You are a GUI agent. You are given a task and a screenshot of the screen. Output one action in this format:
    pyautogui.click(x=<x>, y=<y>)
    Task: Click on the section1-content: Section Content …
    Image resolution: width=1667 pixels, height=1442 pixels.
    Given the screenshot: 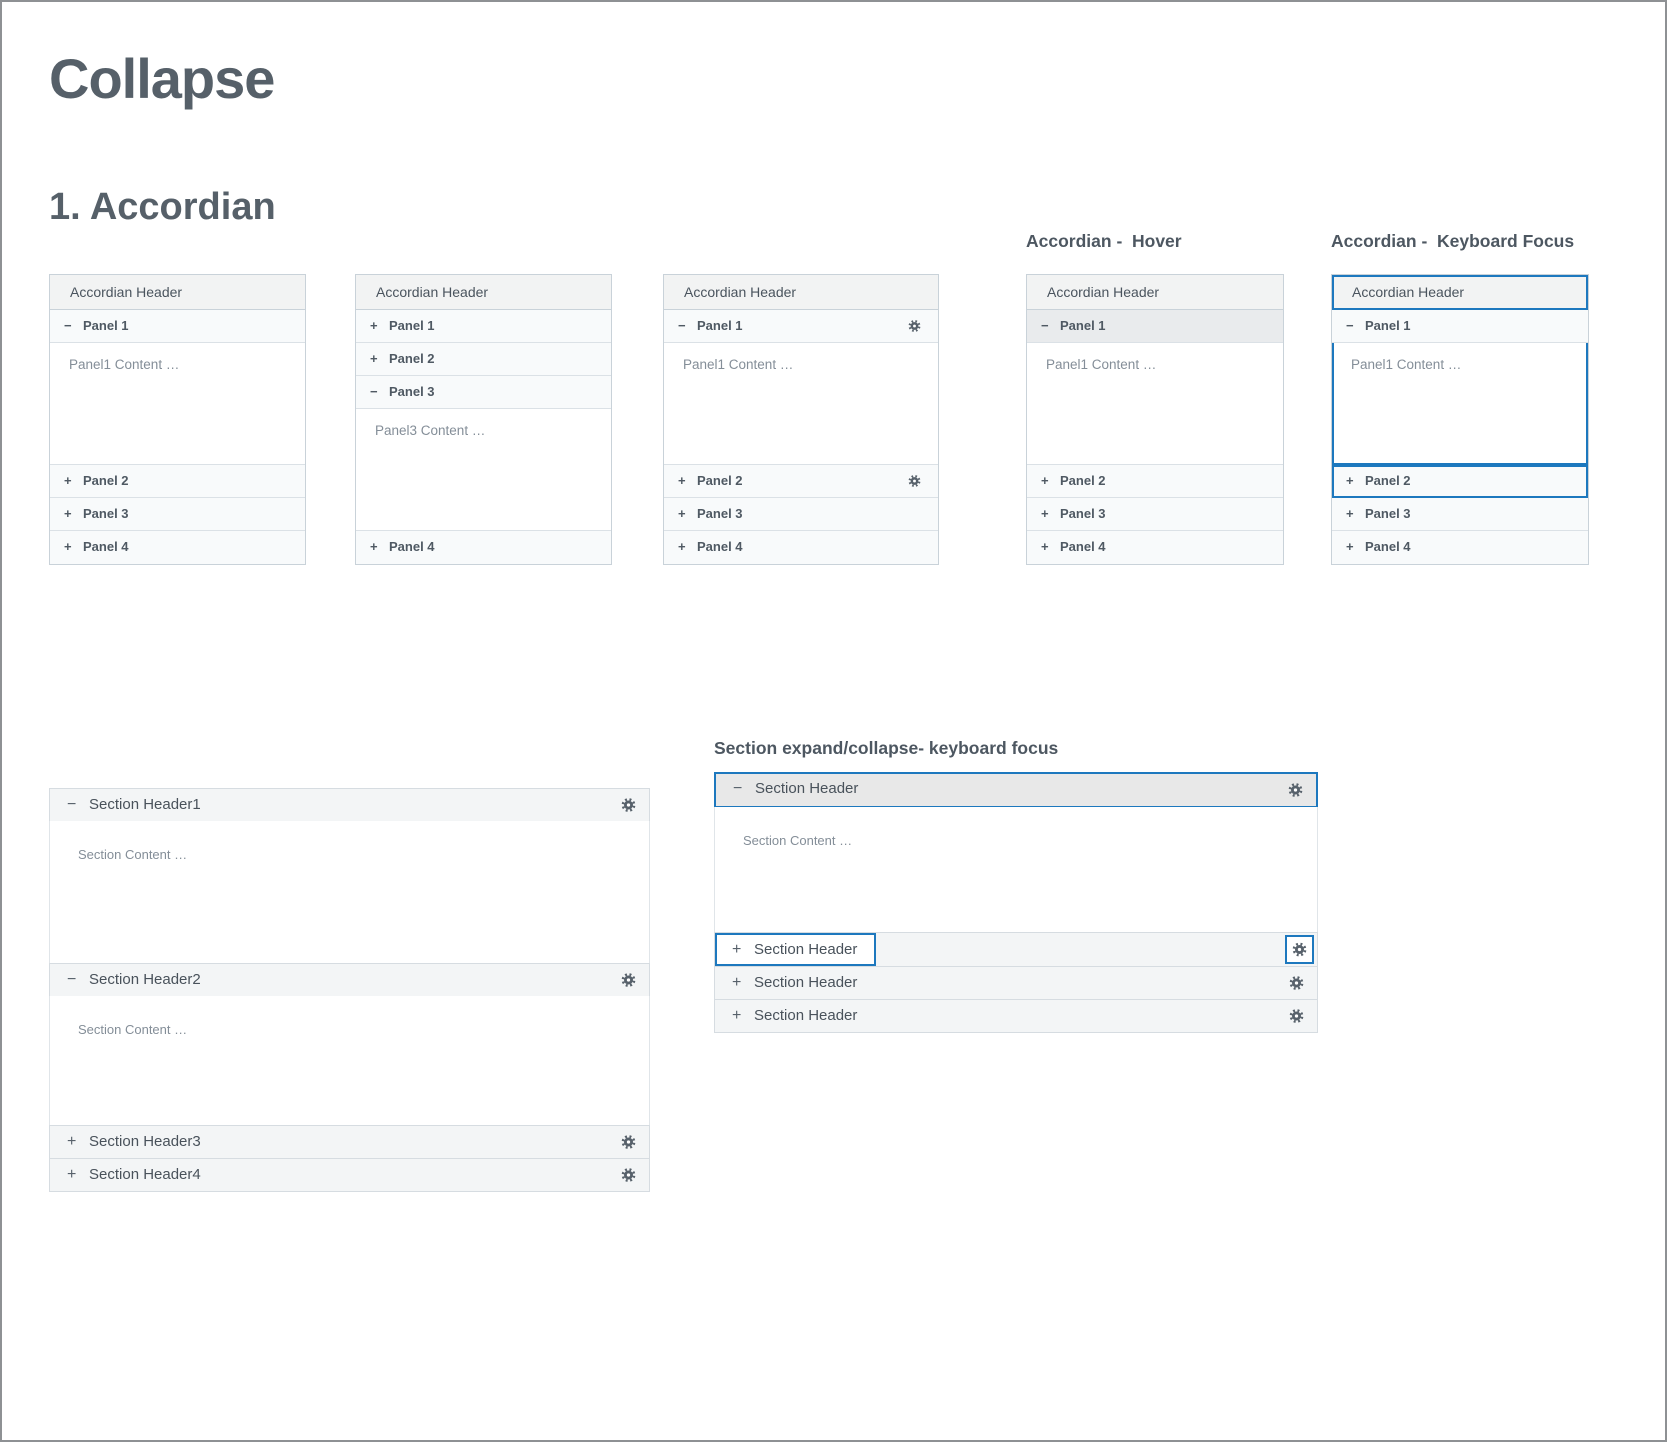 What is the action you would take?
    pyautogui.click(x=349, y=892)
    